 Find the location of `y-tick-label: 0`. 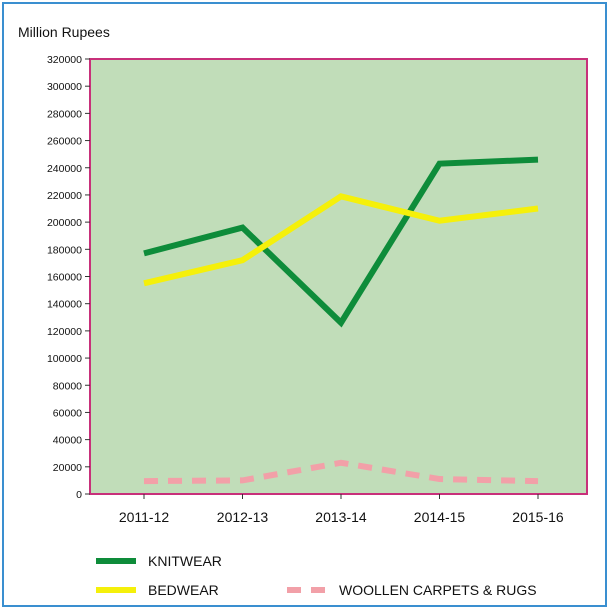

y-tick-label: 0 is located at coordinates (79, 495).